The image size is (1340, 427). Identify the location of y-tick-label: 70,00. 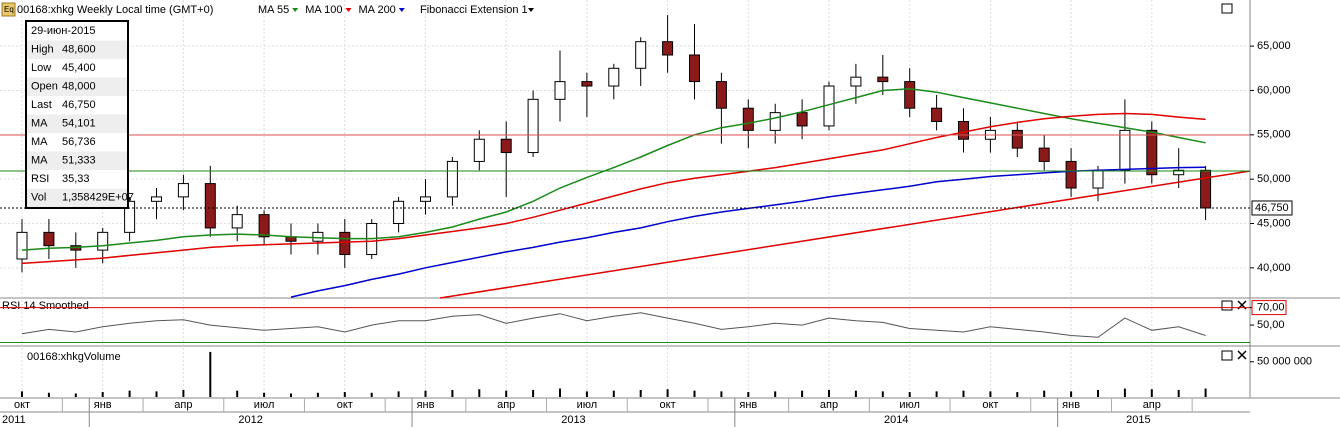
(1271, 308).